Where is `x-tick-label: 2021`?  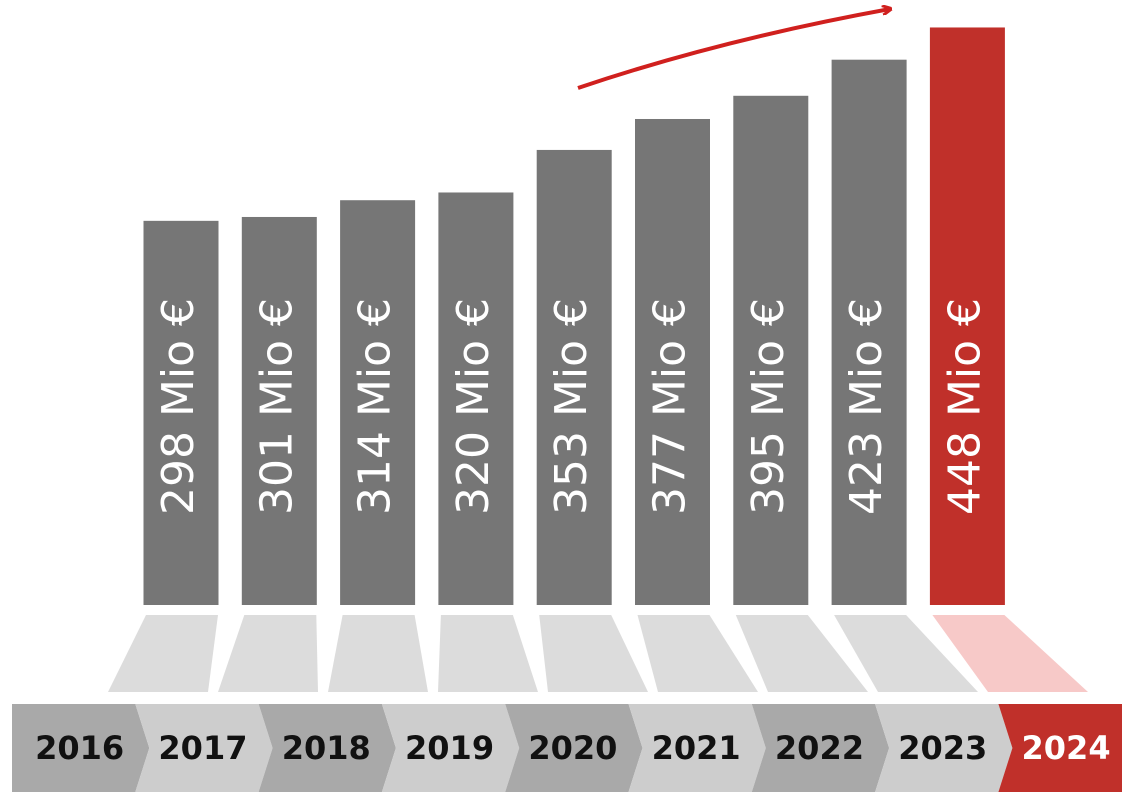 x-tick-label: 2021 is located at coordinates (696, 748).